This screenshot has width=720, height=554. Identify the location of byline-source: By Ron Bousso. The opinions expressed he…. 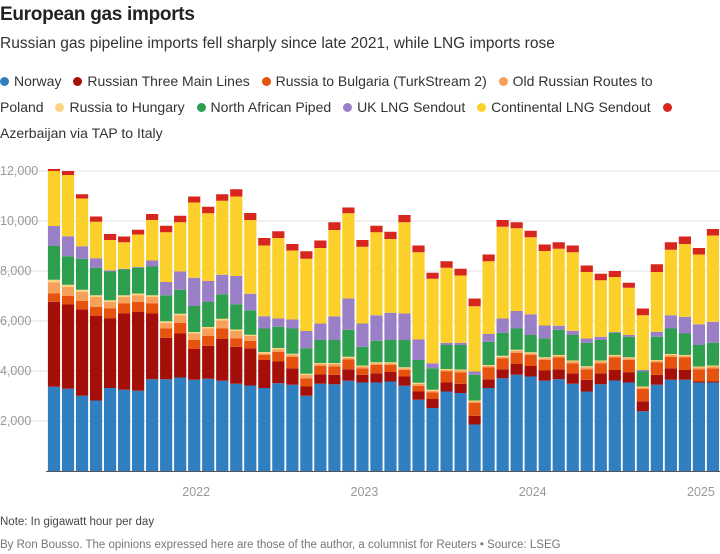
(280, 545).